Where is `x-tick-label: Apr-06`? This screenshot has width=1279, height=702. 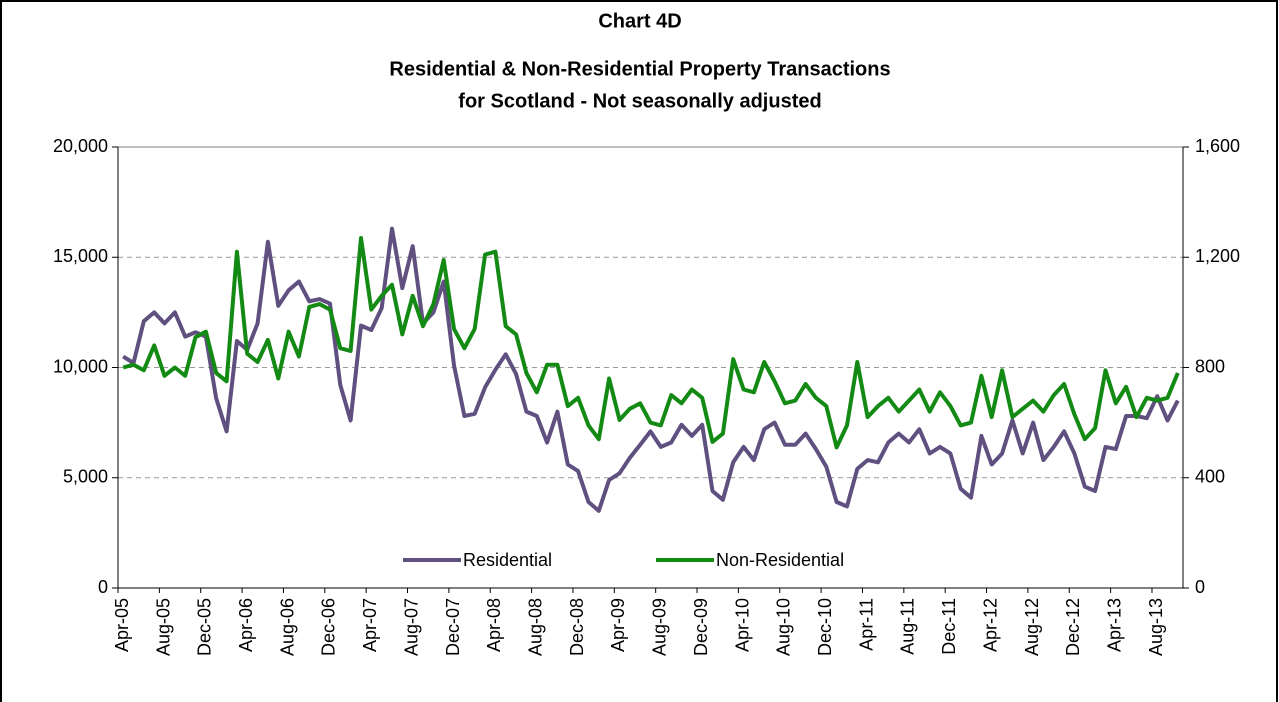 x-tick-label: Apr-06 is located at coordinates (246, 625).